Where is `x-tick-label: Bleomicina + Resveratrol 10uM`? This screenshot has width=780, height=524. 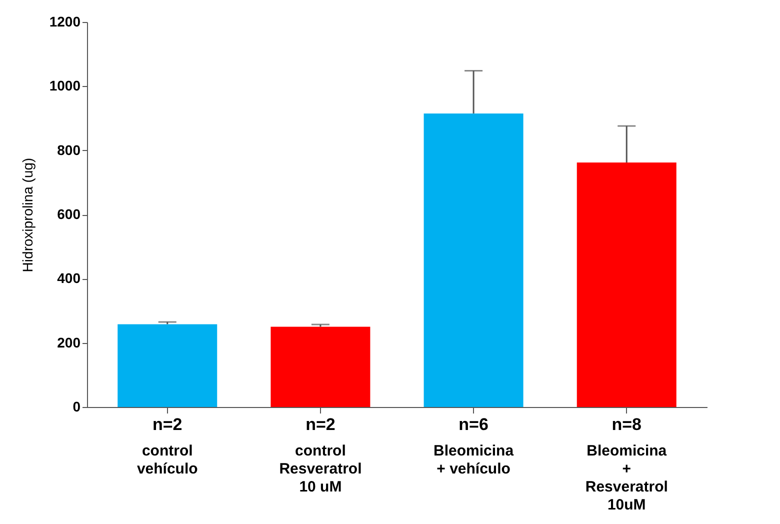 x-tick-label: Bleomicina + Resveratrol 10uM is located at coordinates (626, 478).